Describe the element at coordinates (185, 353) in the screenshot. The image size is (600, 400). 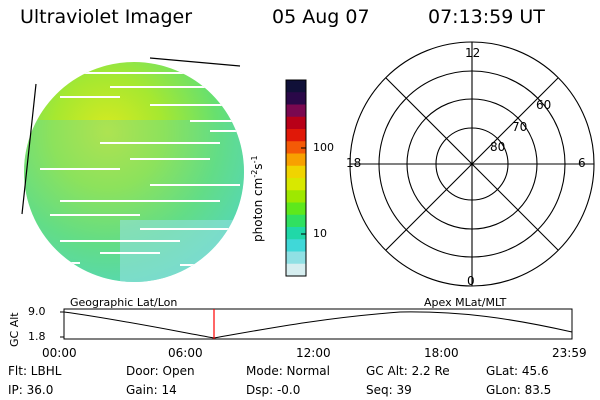
I see `xtick-label-0600: 06:00` at that location.